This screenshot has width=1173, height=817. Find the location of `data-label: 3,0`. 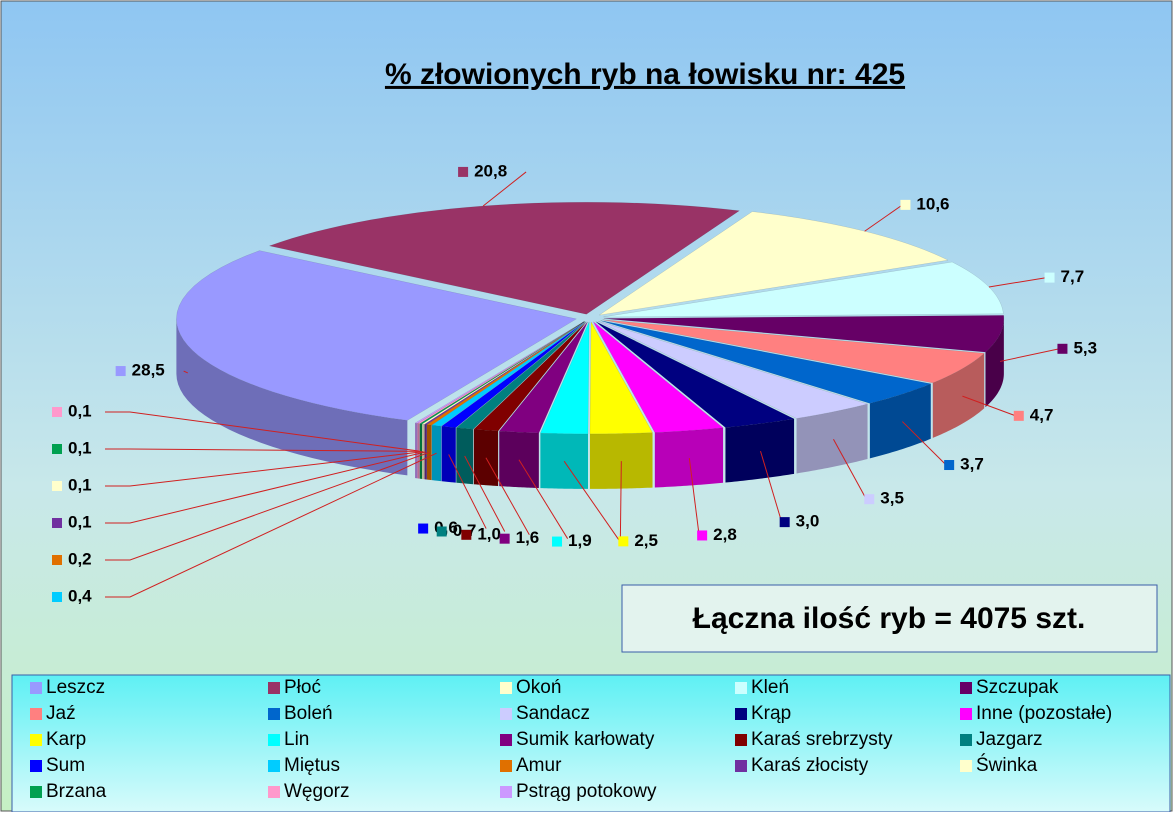

data-label: 3,0 is located at coordinates (808, 521).